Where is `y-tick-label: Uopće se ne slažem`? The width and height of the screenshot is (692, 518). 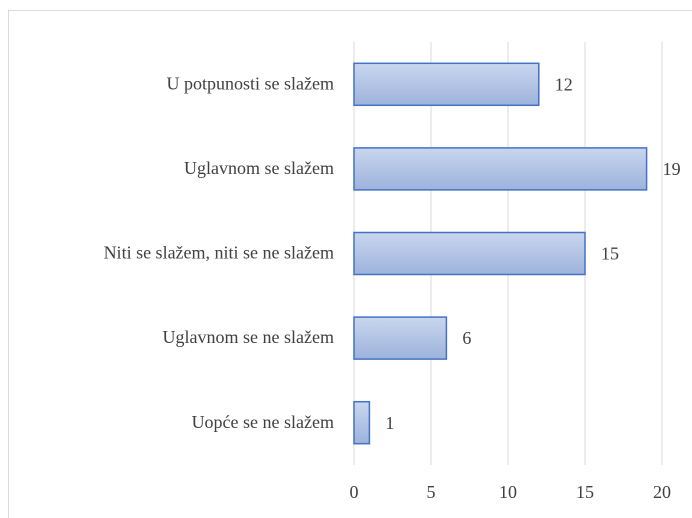 y-tick-label: Uopće se ne slažem is located at coordinates (263, 422).